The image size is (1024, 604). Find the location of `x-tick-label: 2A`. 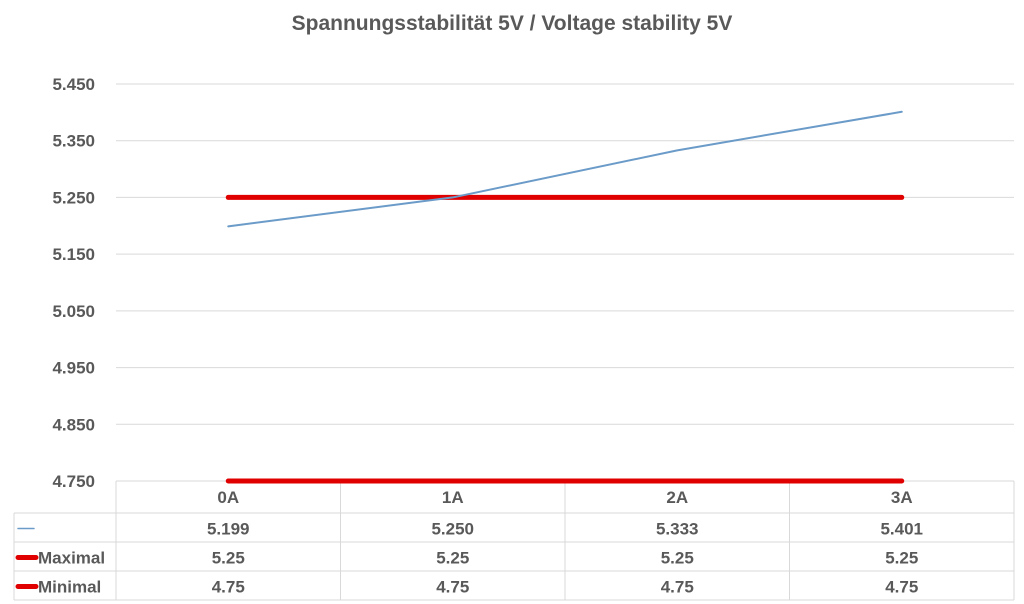

x-tick-label: 2A is located at coordinates (677, 497).